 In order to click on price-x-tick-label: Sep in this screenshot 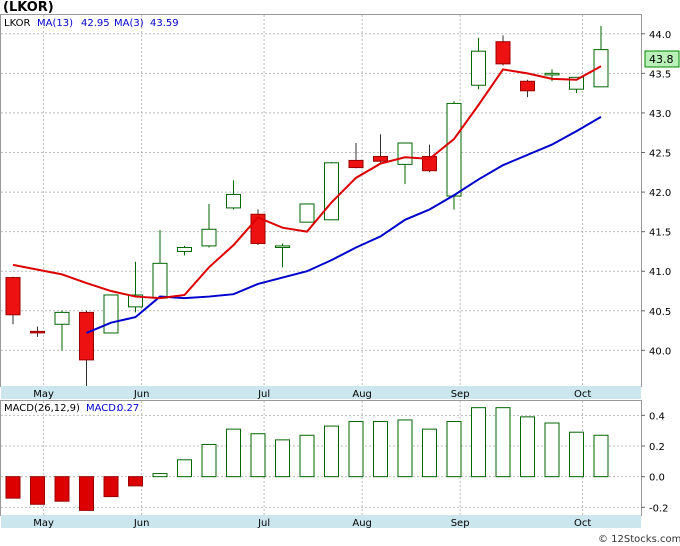, I will do `click(460, 394)`.